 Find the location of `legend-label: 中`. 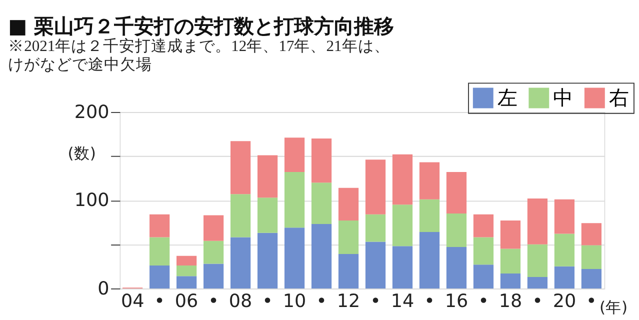

legend-label: 中 is located at coordinates (563, 97).